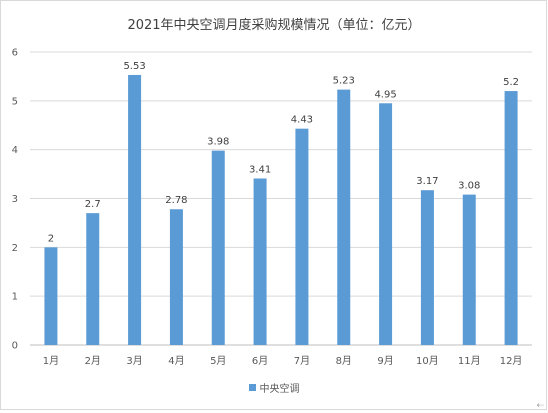 The width and height of the screenshot is (548, 413). I want to click on data-label: 4.43, so click(302, 120).